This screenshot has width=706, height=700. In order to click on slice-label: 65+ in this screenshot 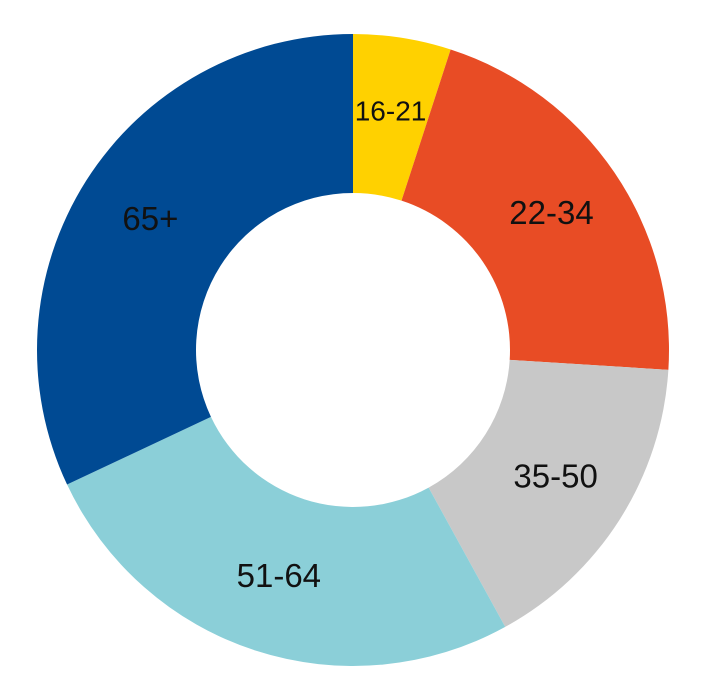, I will do `click(150, 218)`.